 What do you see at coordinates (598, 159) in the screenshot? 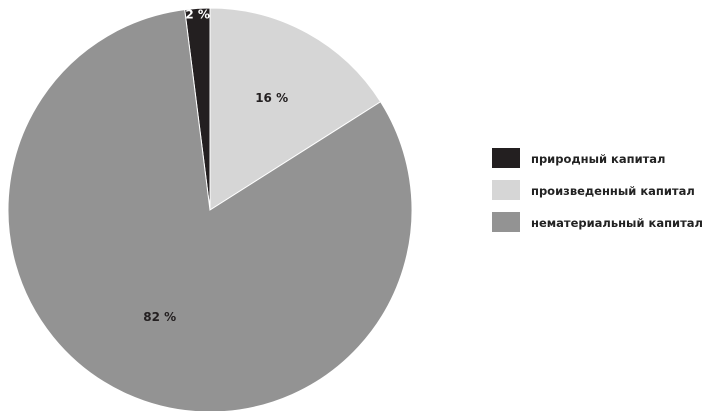
I see `legend-label-1: природный капитал` at bounding box center [598, 159].